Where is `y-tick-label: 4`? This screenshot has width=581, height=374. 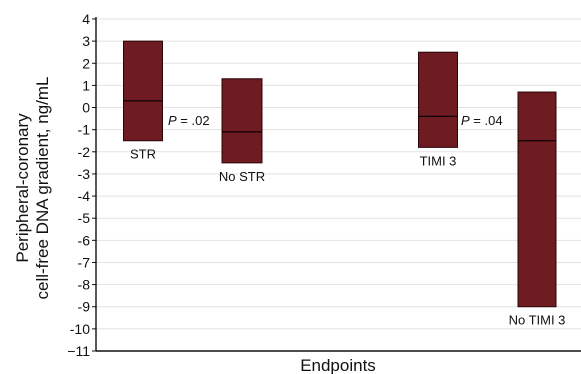 y-tick-label: 4 is located at coordinates (86, 19).